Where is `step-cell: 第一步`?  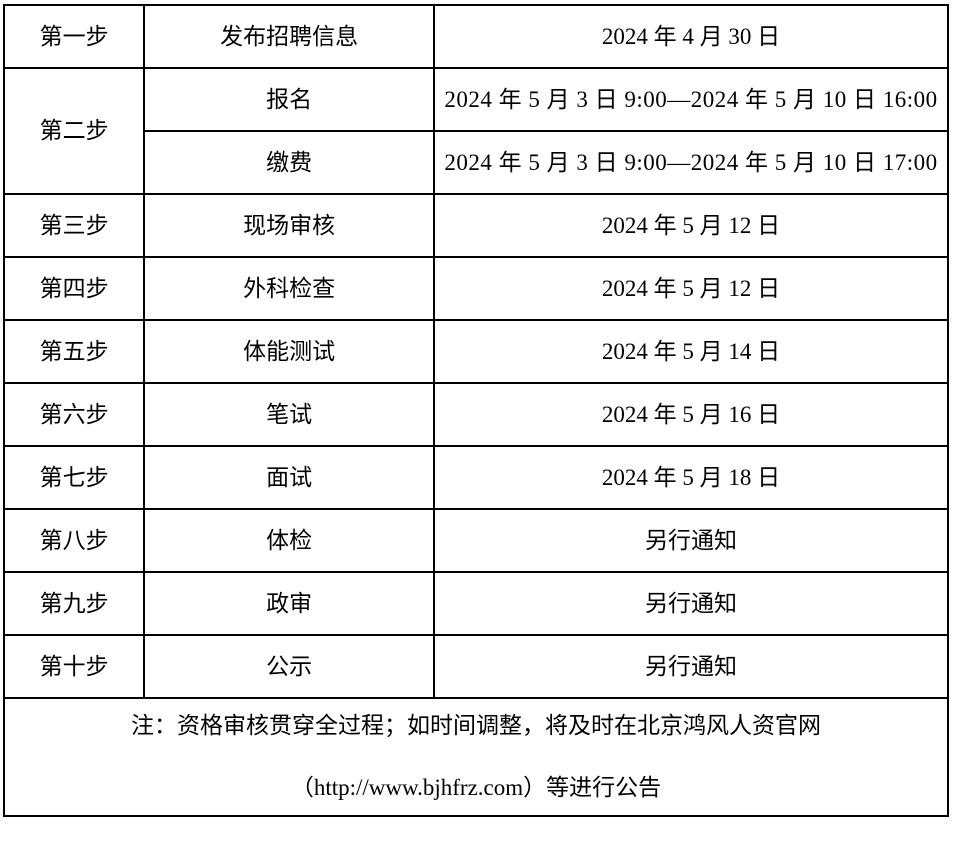
step-cell: 第一步 is located at coordinates (74, 36).